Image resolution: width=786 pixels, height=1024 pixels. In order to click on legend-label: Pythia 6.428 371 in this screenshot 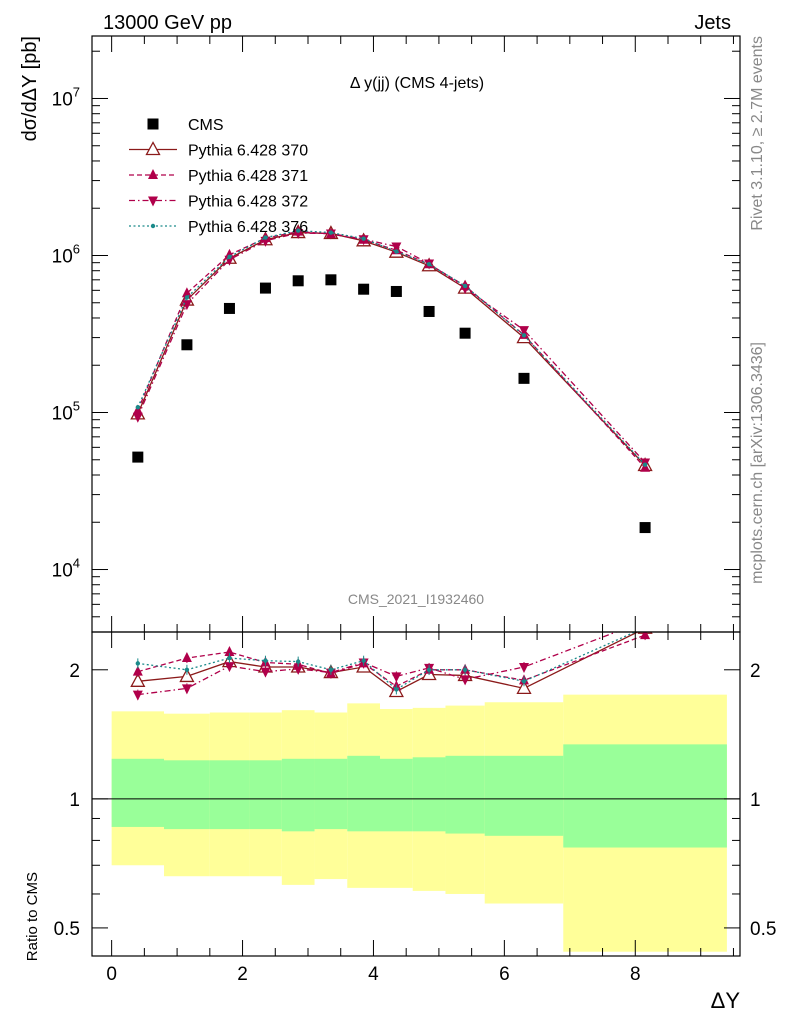, I will do `click(248, 176)`.